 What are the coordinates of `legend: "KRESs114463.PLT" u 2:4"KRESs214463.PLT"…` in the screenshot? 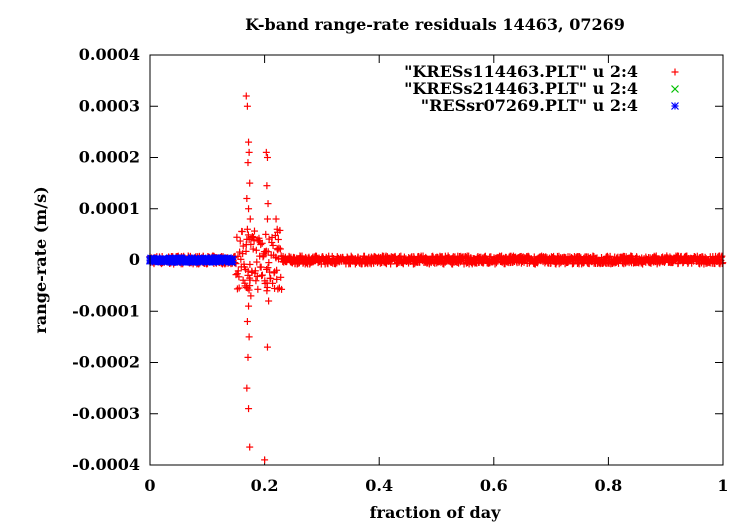 It's located at (541, 88).